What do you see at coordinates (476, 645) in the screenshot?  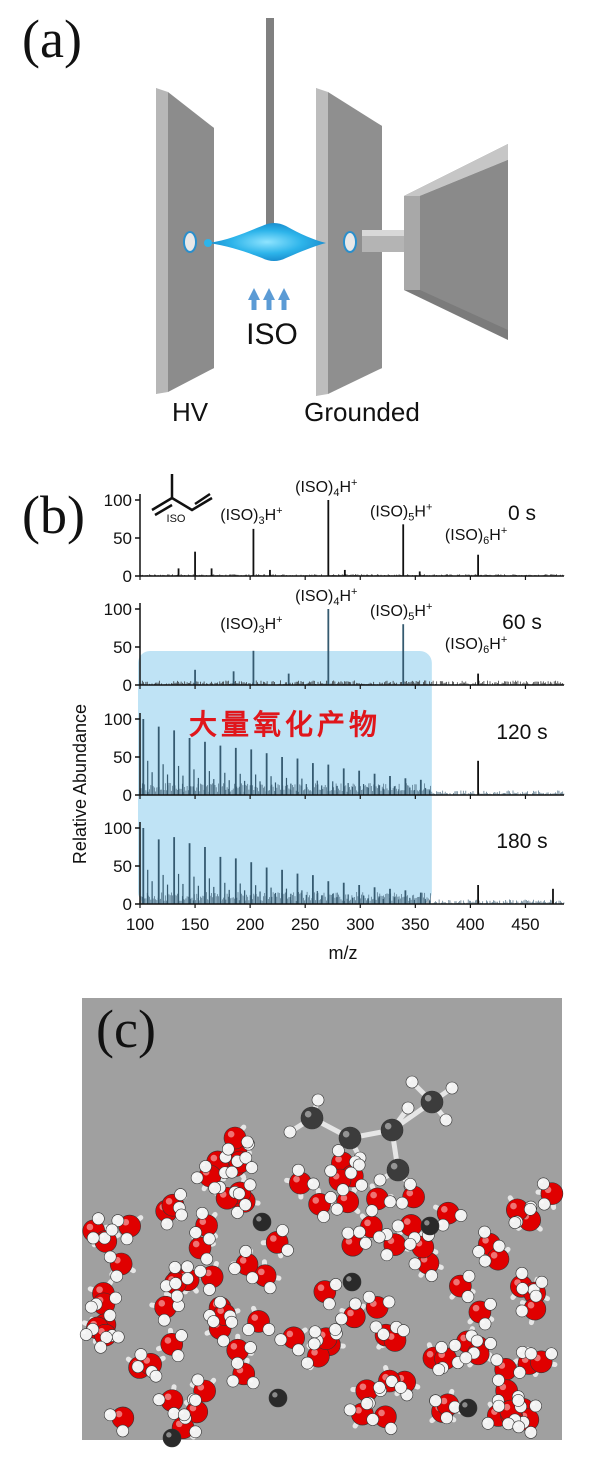 I see `peak-annotation: (ISO)6H+` at bounding box center [476, 645].